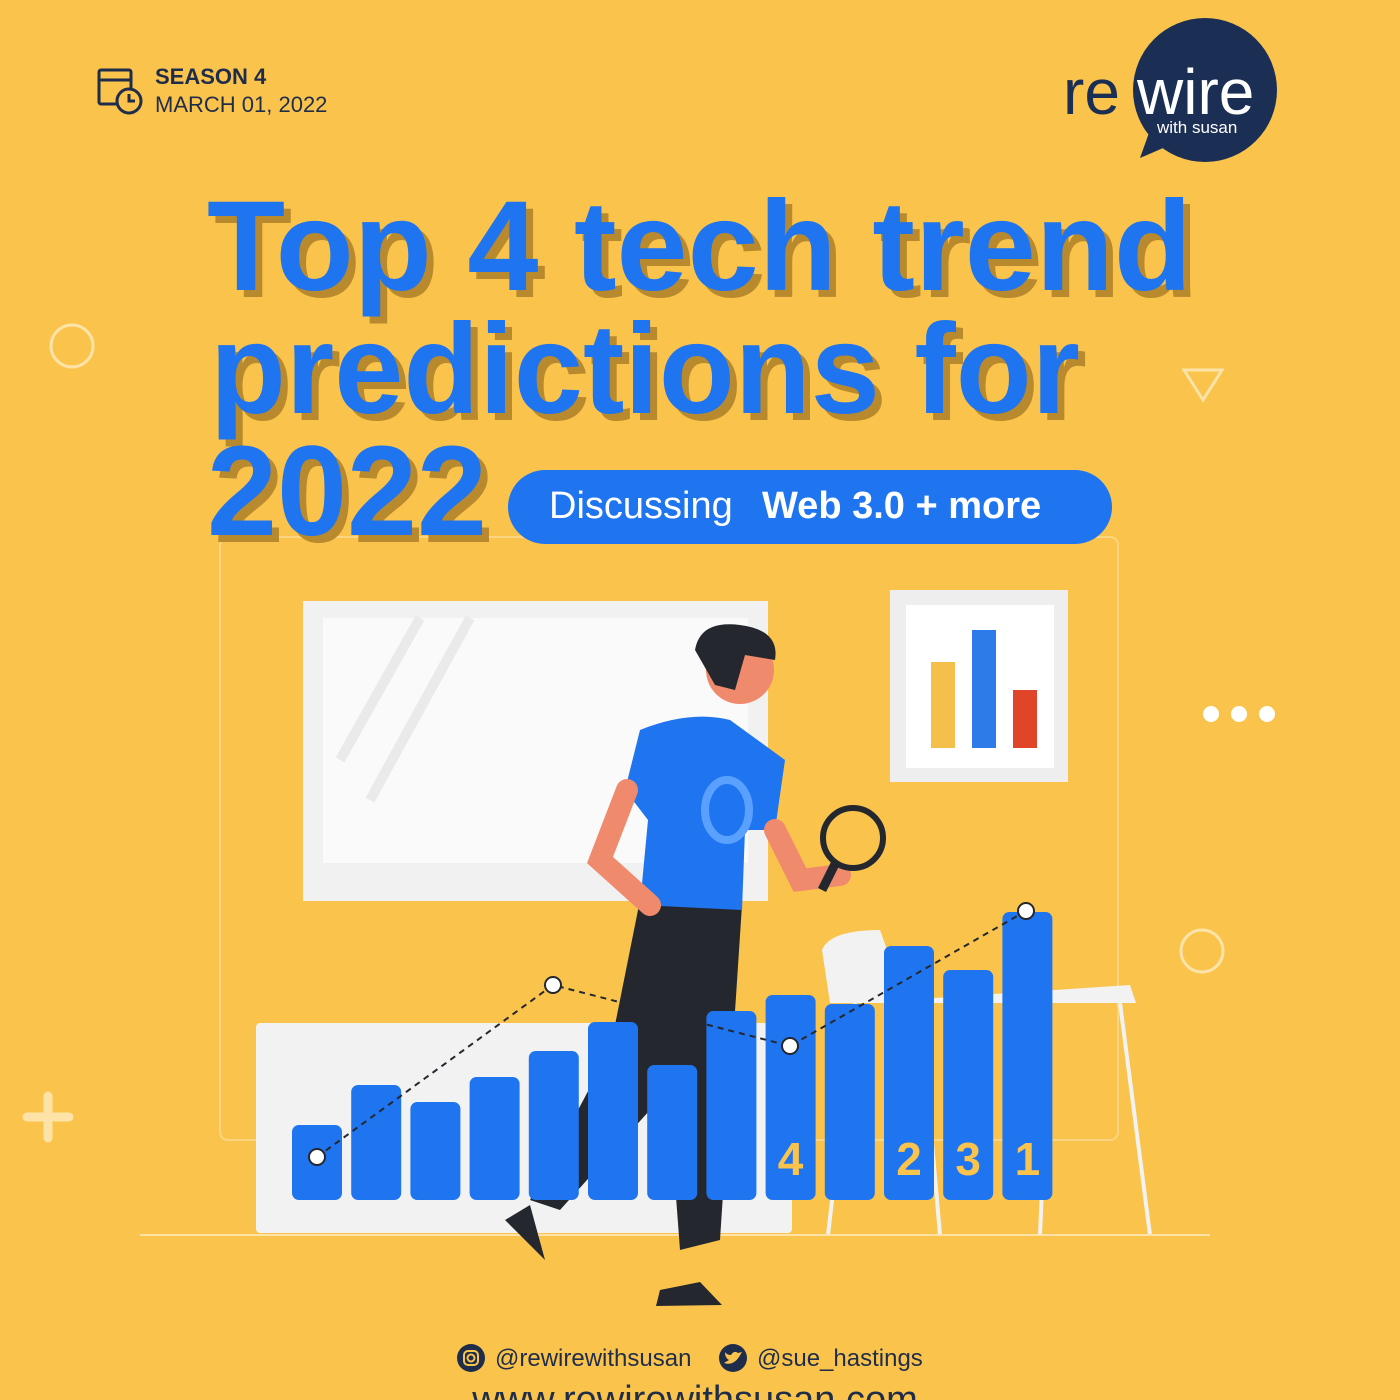 This screenshot has height=1400, width=1400. I want to click on logo-tagline: with susan, so click(1196, 127).